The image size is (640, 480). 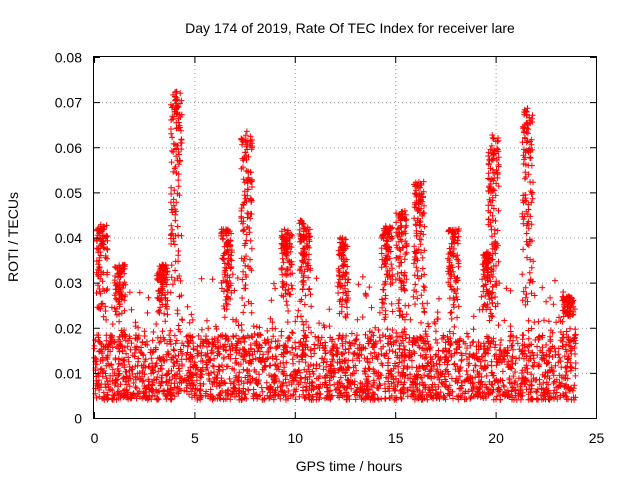 What do you see at coordinates (349, 466) in the screenshot?
I see `x-axis-label: GPS time / hours` at bounding box center [349, 466].